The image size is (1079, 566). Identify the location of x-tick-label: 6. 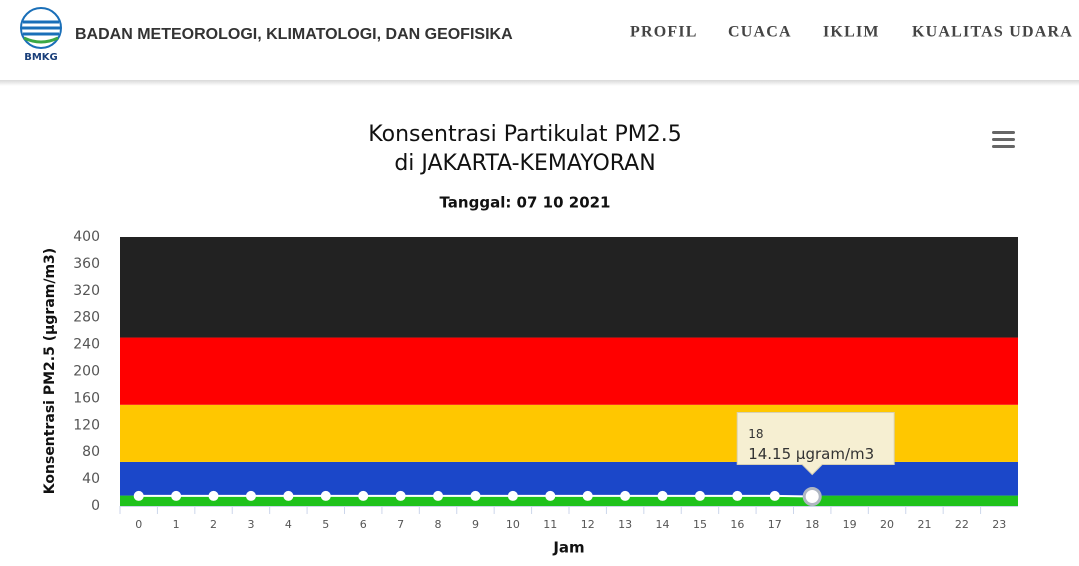
(363, 524).